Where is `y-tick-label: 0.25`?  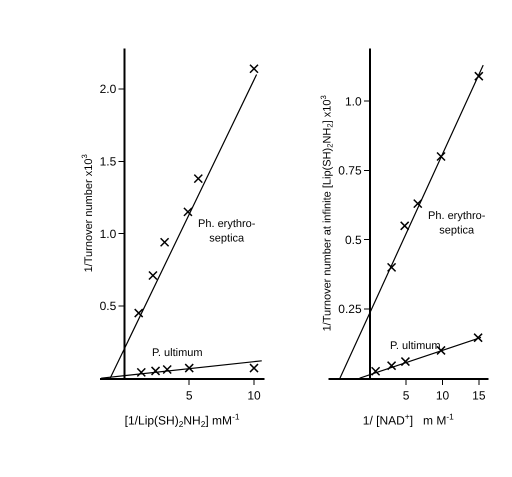
y-tick-label: 0.25 is located at coordinates (350, 309).